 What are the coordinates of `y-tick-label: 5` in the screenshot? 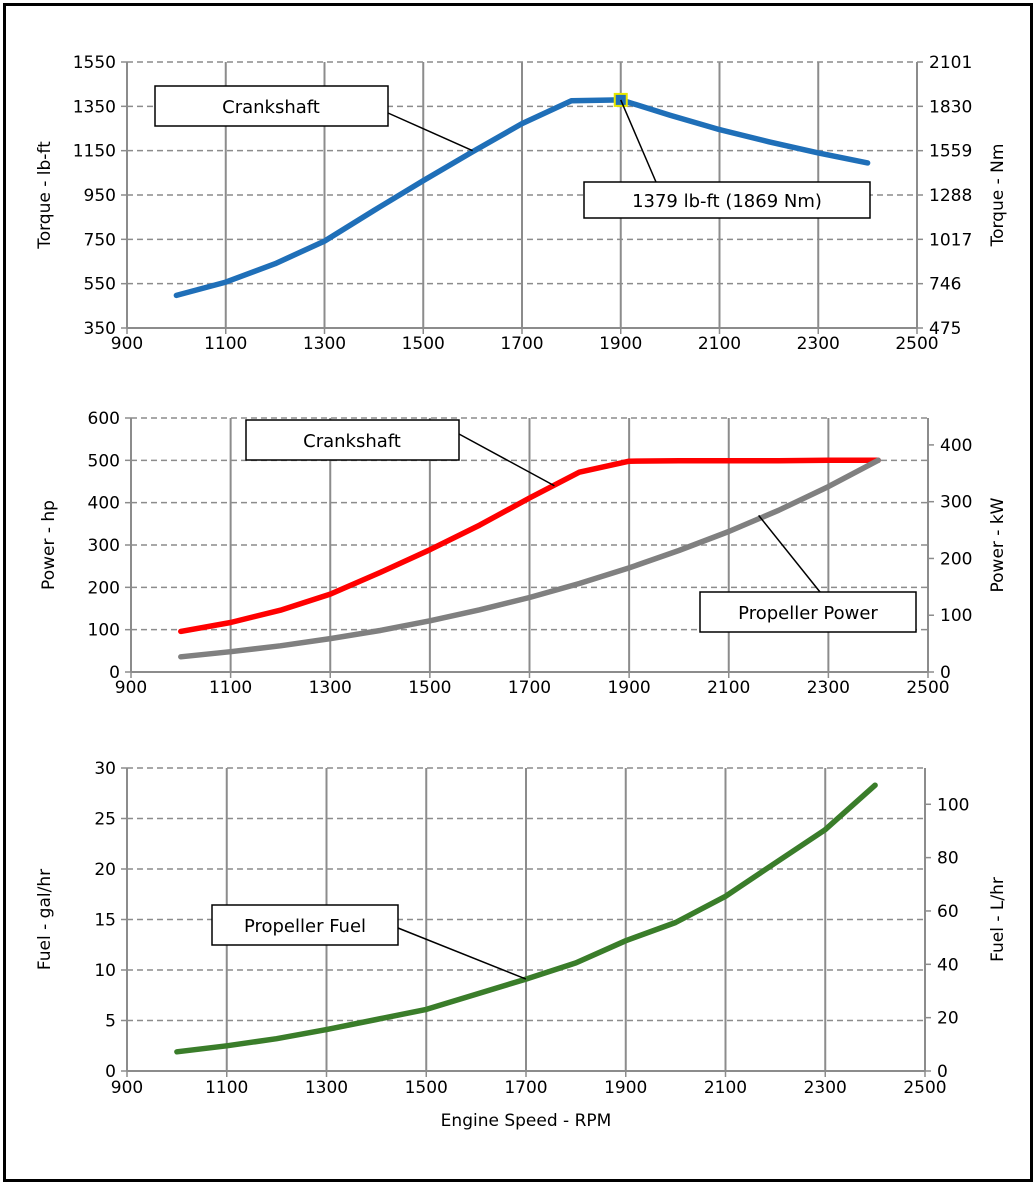 It's located at (110, 1022).